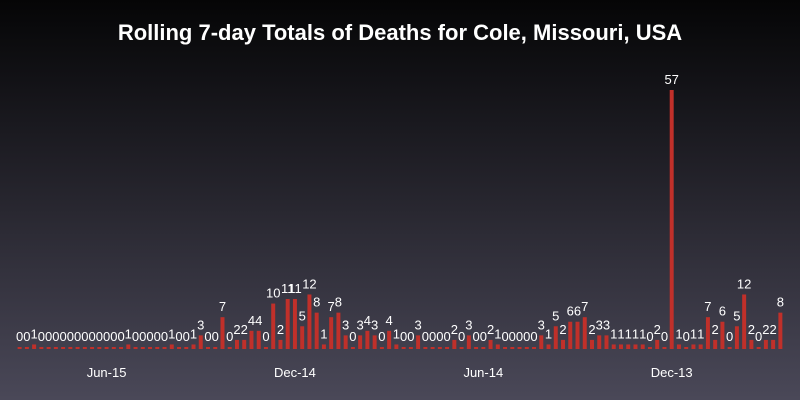  I want to click on bar-value-label: 10, so click(273, 293).